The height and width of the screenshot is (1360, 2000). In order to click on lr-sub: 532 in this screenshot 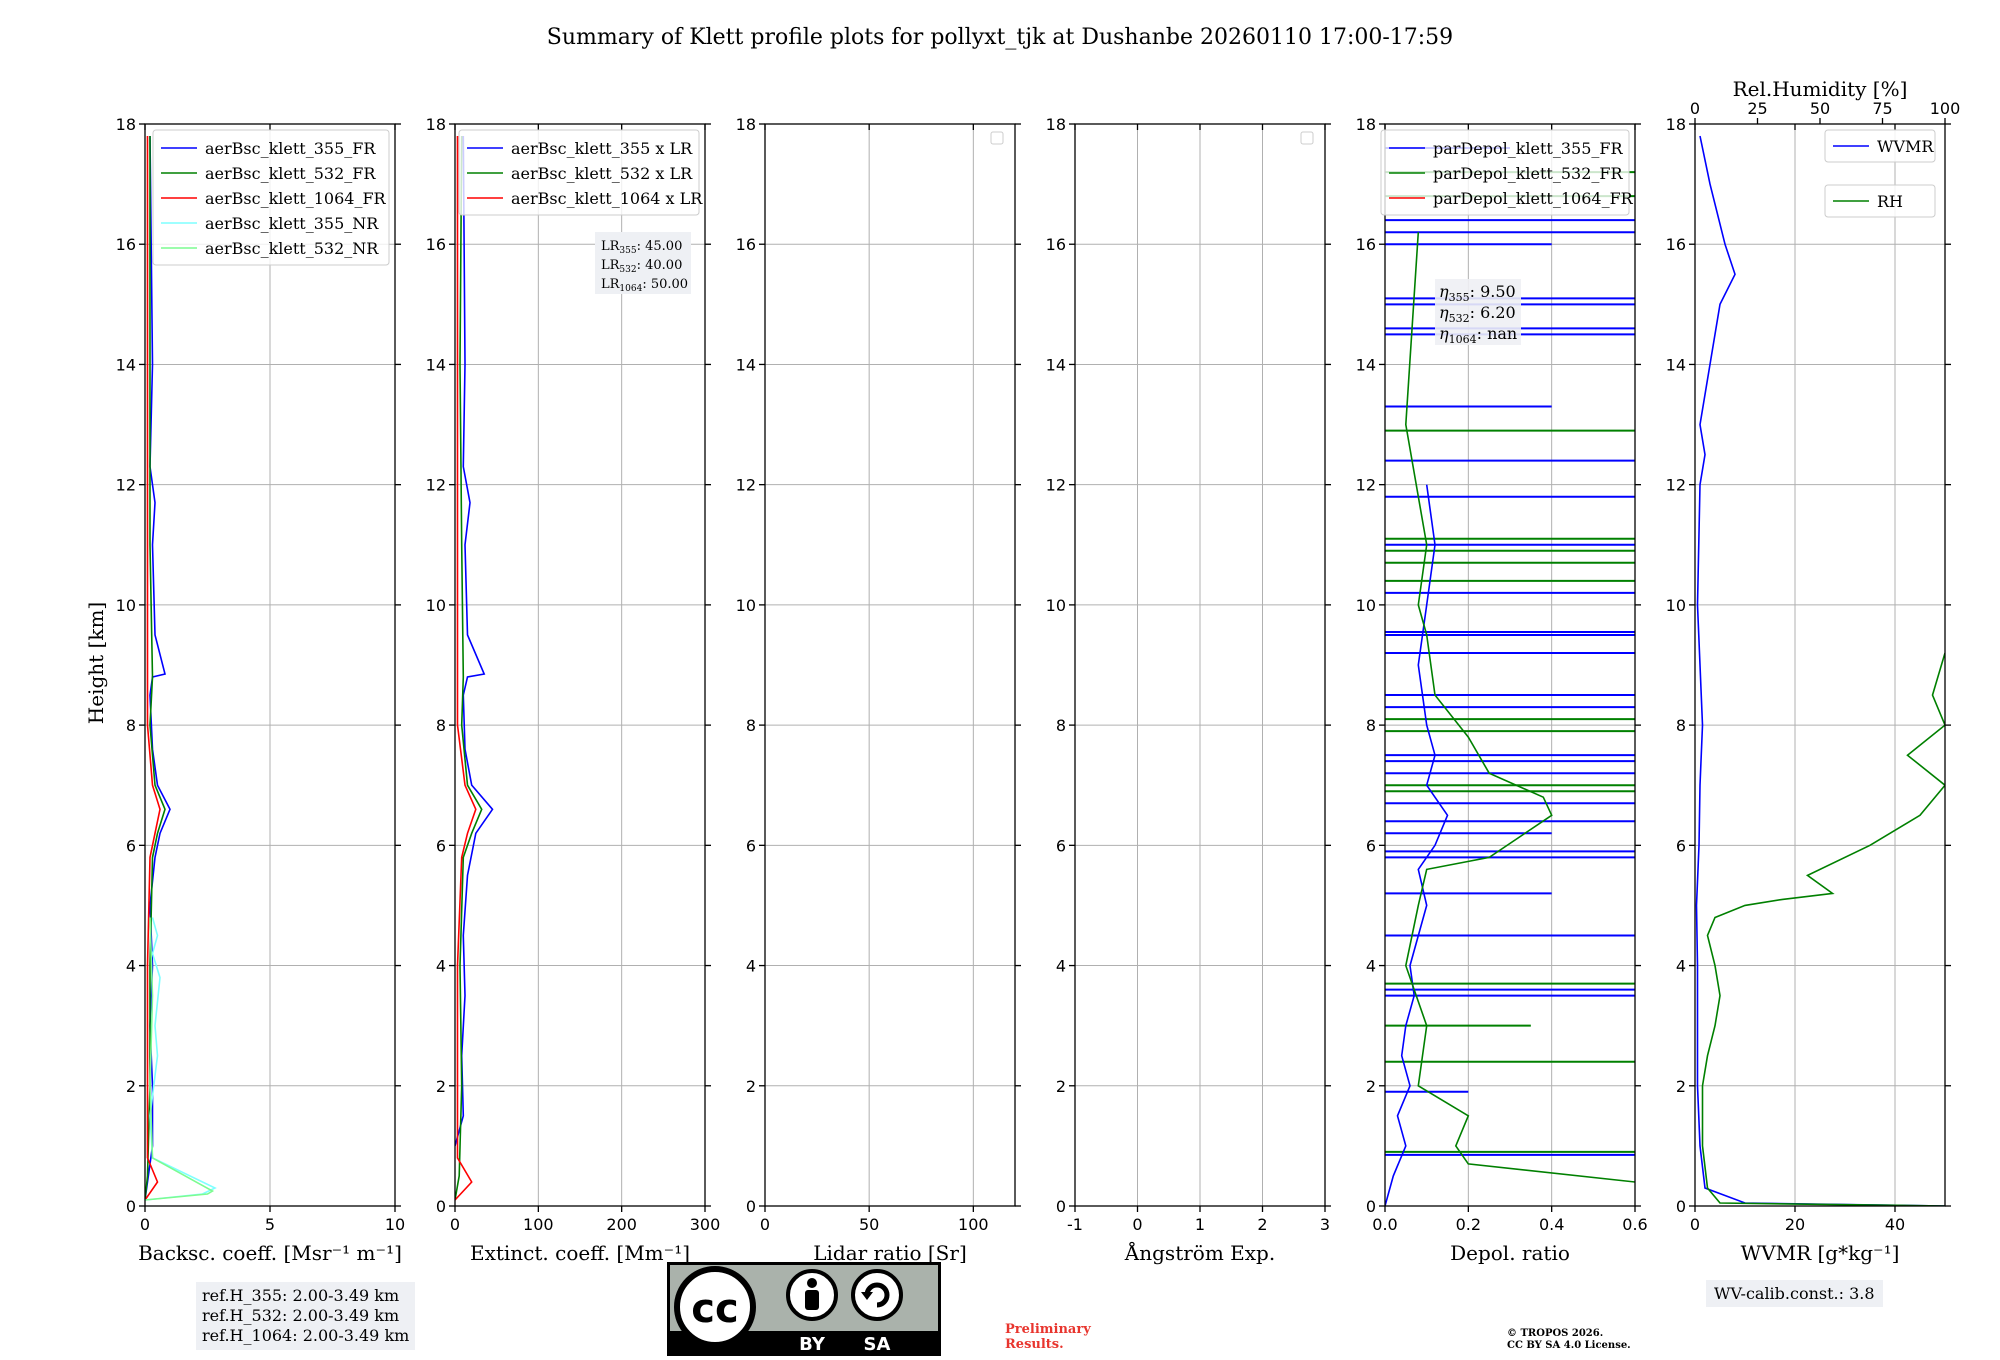, I will do `click(627, 270)`.